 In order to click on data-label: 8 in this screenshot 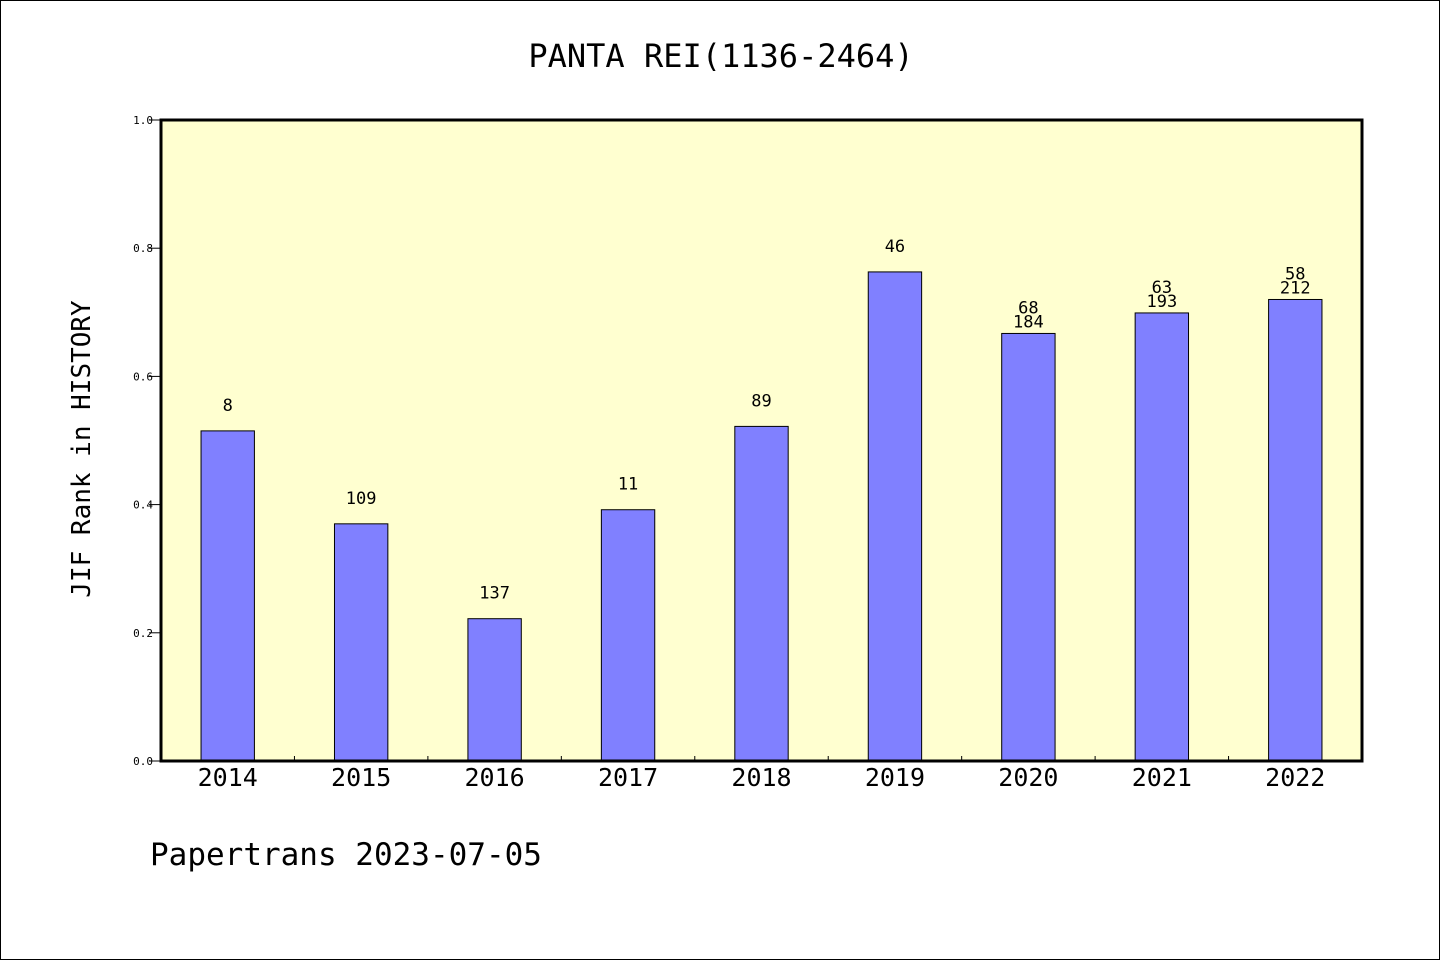, I will do `click(228, 406)`.